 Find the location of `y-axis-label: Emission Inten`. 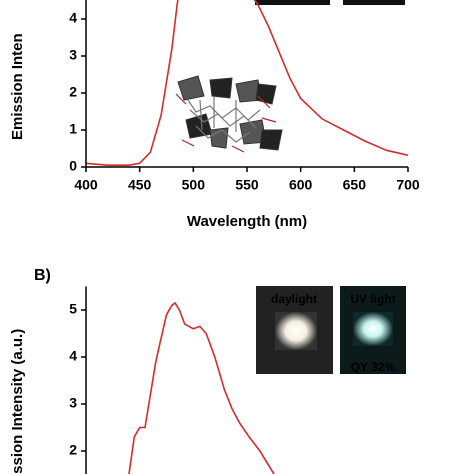

y-axis-label: Emission Inten is located at coordinates (17, 86).